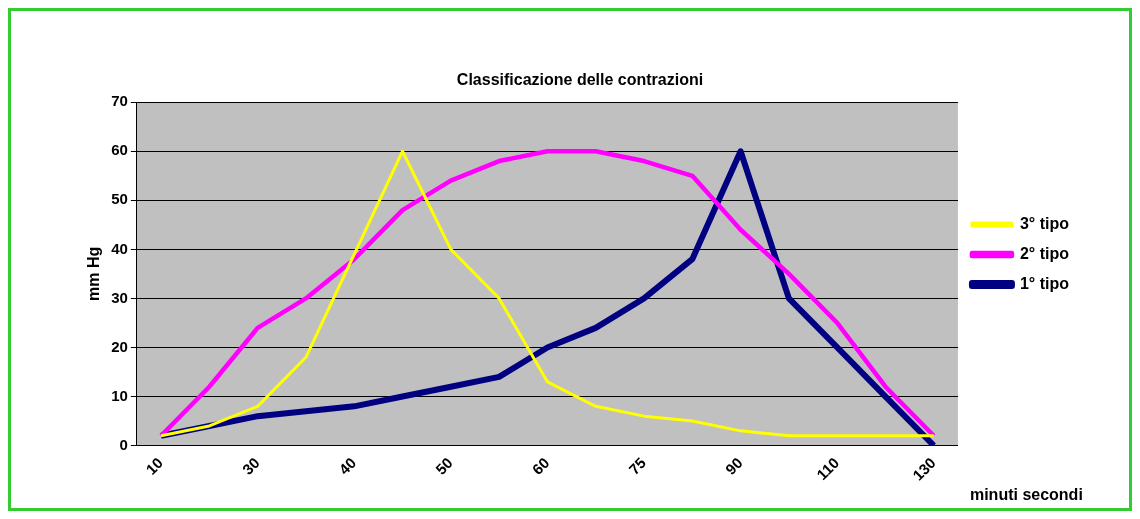  I want to click on y-tick-label: 0, so click(123, 444).